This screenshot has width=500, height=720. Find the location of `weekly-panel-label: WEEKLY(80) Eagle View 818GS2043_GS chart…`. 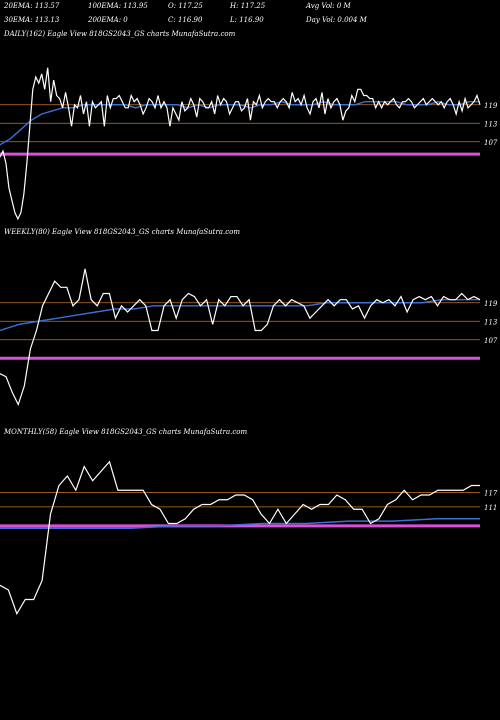

weekly-panel-label: WEEKLY(80) Eagle View 818GS2043_GS chart… is located at coordinates (122, 232).